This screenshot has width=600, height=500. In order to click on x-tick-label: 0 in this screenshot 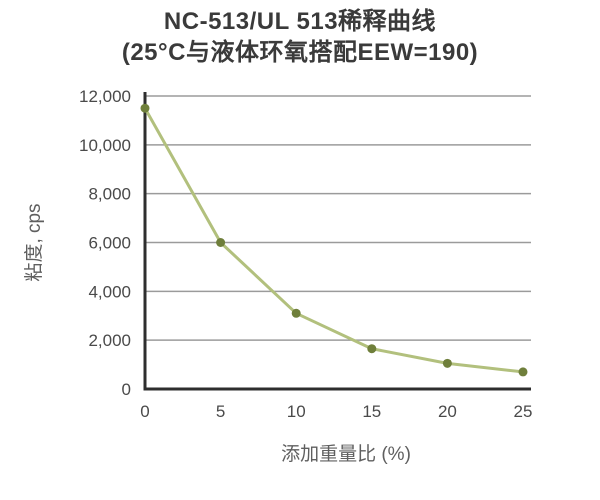, I will do `click(144, 411)`.